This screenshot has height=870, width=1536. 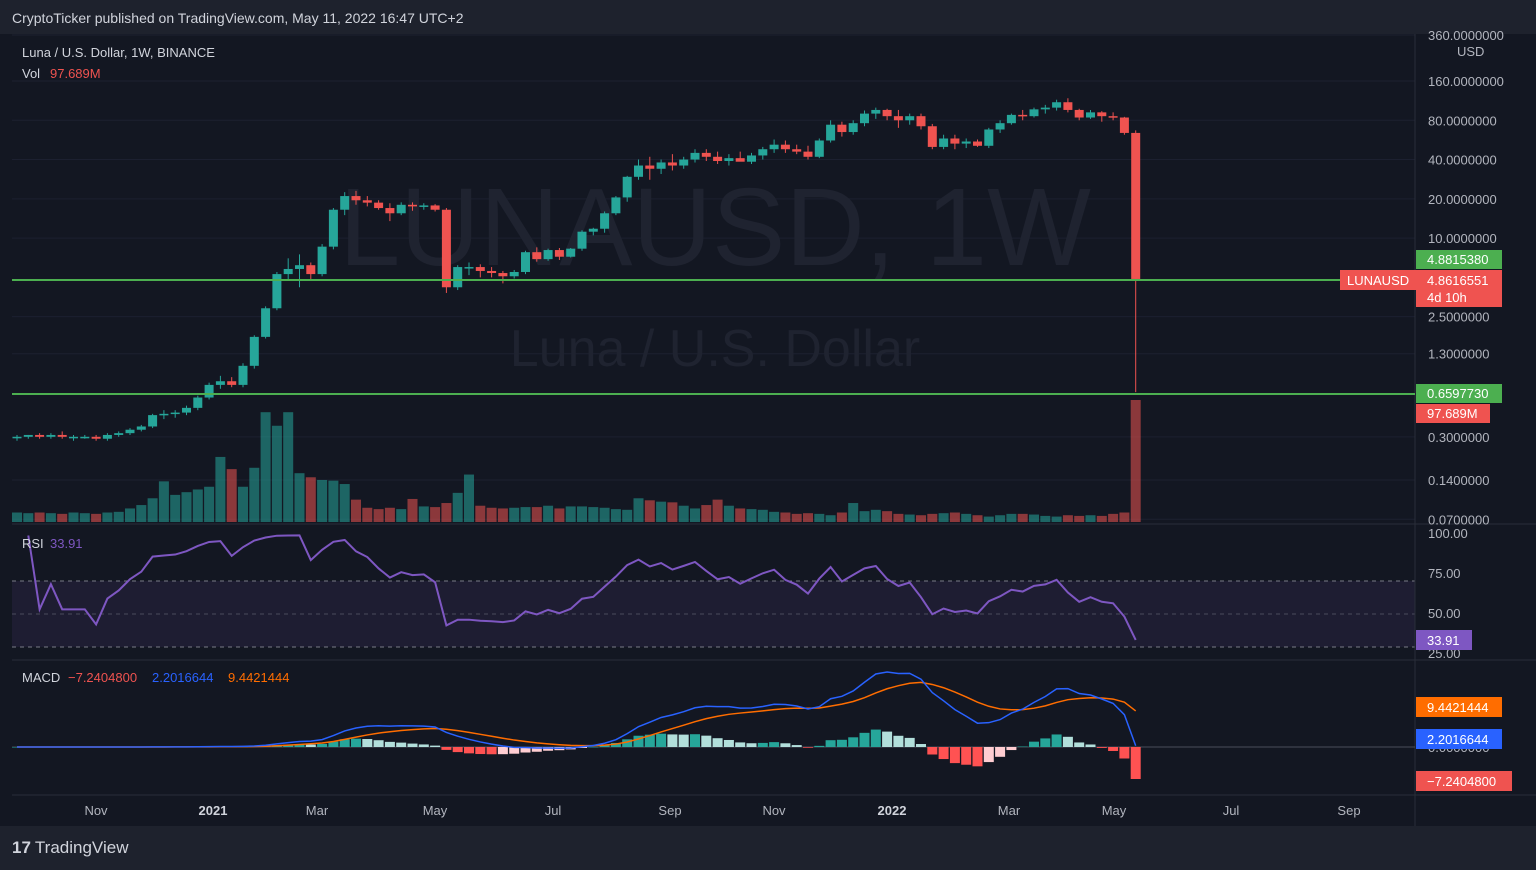 What do you see at coordinates (1452, 413) in the screenshot?
I see `badge-volume-text: 97.689M` at bounding box center [1452, 413].